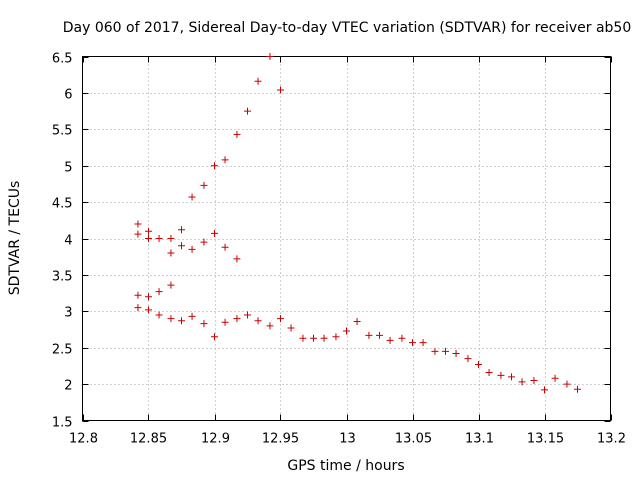 This screenshot has height=480, width=640. Describe the element at coordinates (62, 350) in the screenshot. I see `y-tick-label: 2.5` at that location.